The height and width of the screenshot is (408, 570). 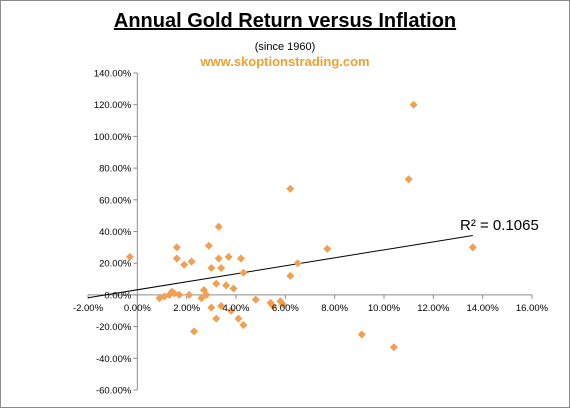 I want to click on x-tick-label: 0.00%, so click(x=137, y=308).